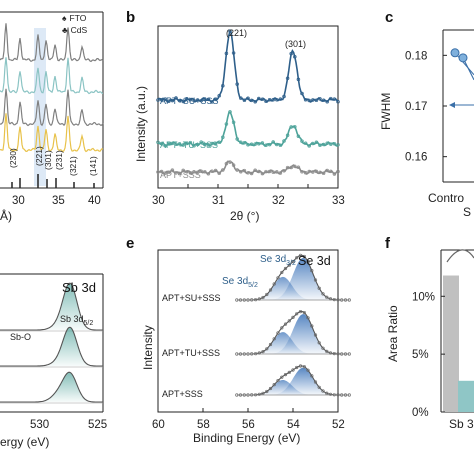  What do you see at coordinates (58, 201) in the screenshot?
I see `panel-a-xtick-35: 35` at bounding box center [58, 201].